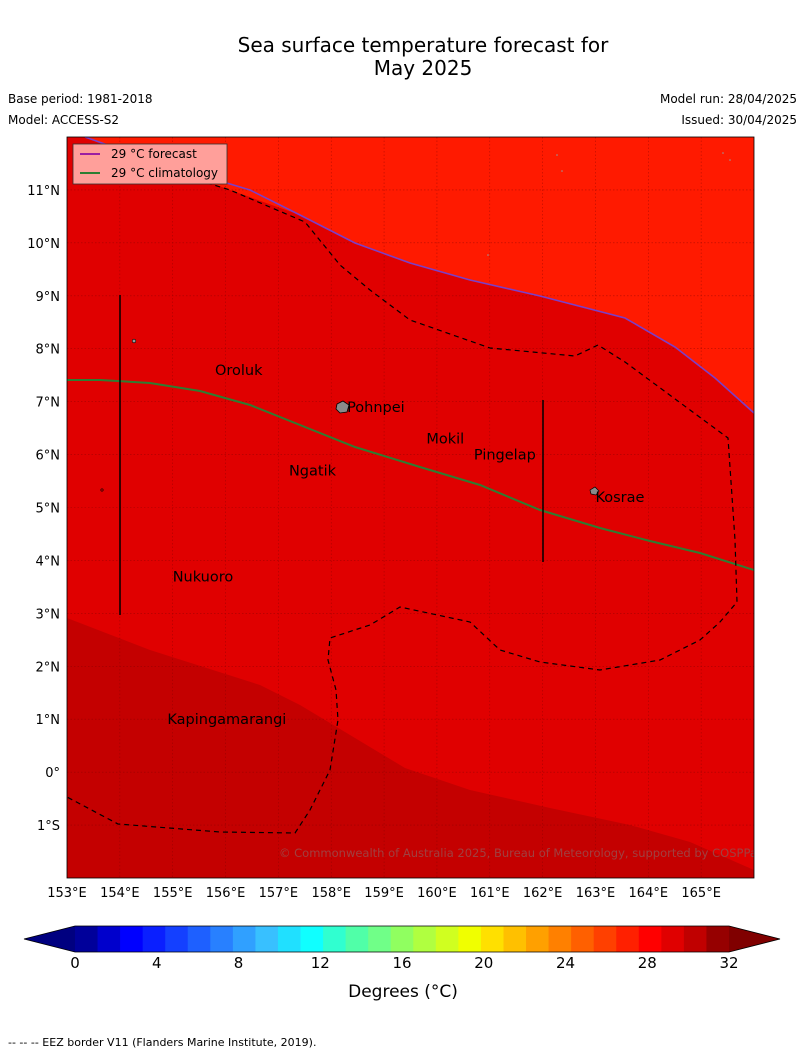 This screenshot has height=1058, width=804. What do you see at coordinates (48, 297) in the screenshot?
I see `latitude-label: 9°N` at bounding box center [48, 297].